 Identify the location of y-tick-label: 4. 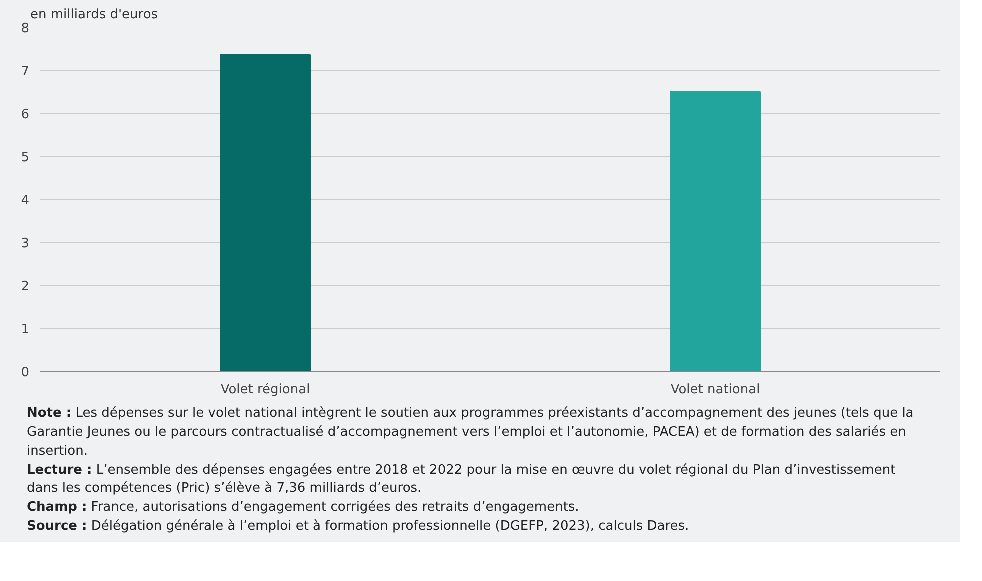
(25, 201).